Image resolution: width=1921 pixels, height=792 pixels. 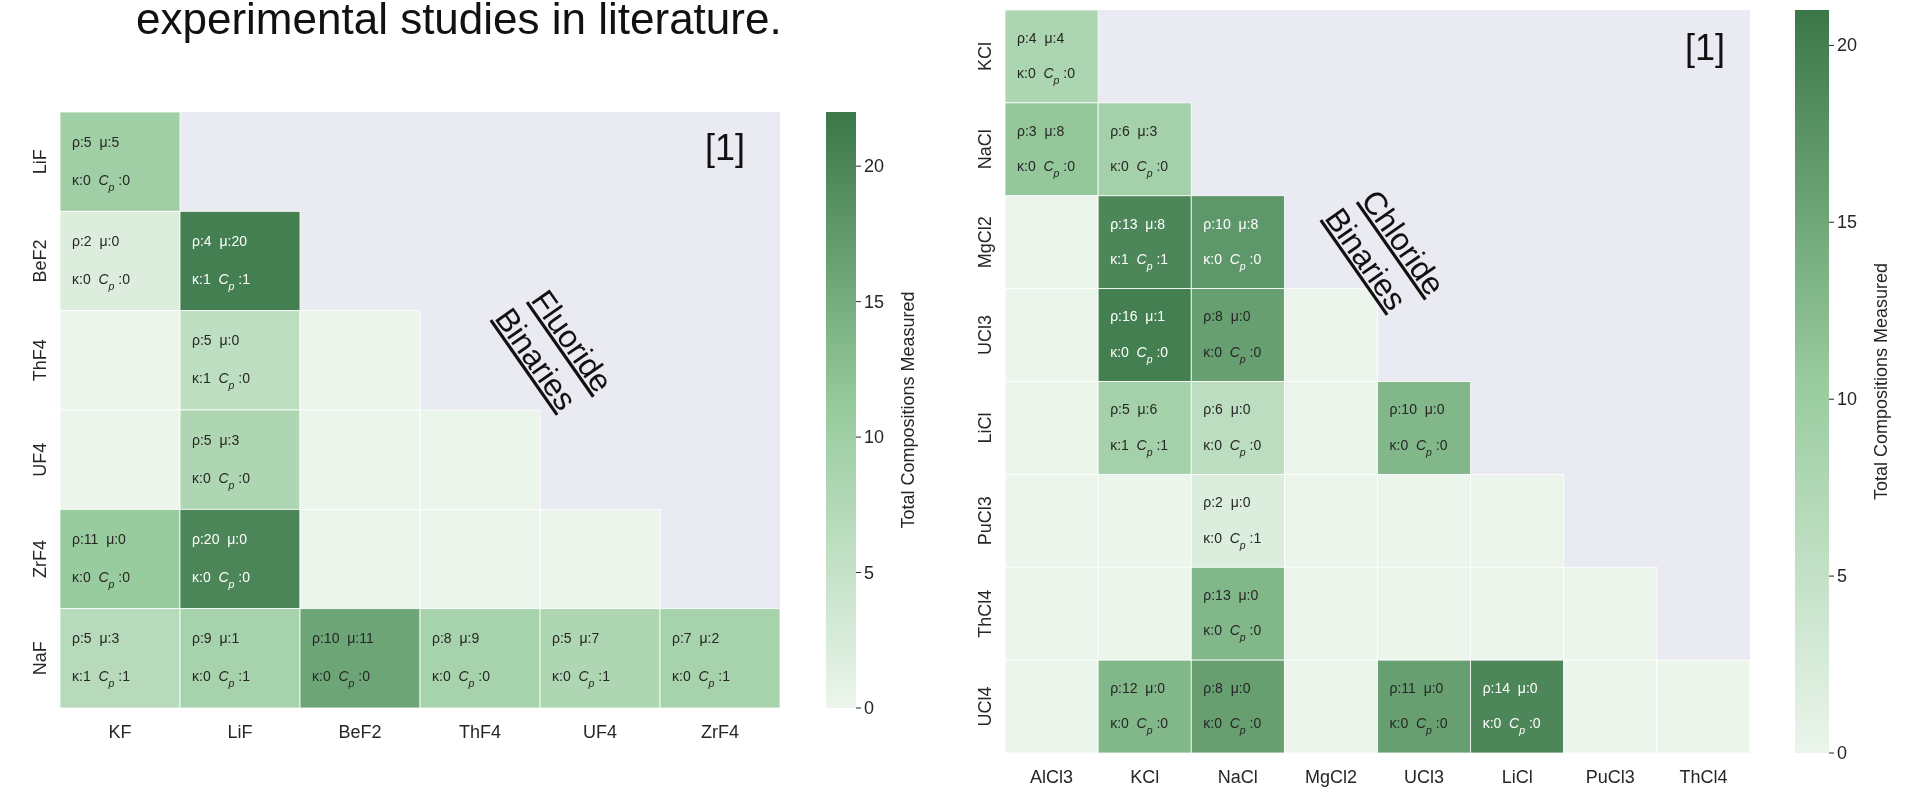 I want to click on x-tick-label: LiF, so click(x=240, y=732).